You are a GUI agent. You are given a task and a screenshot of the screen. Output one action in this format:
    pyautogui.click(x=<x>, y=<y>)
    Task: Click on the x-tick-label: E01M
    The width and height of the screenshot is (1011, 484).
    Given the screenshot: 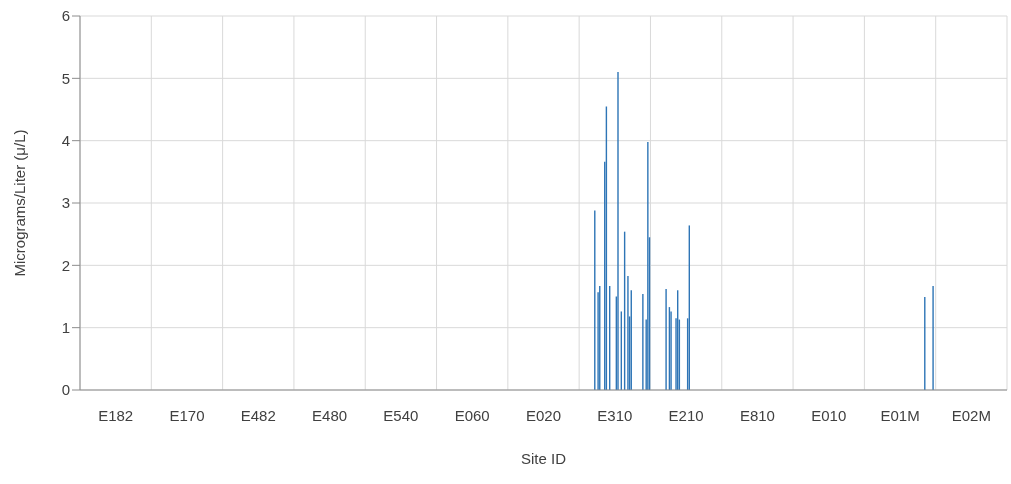 What is the action you would take?
    pyautogui.click(x=900, y=415)
    